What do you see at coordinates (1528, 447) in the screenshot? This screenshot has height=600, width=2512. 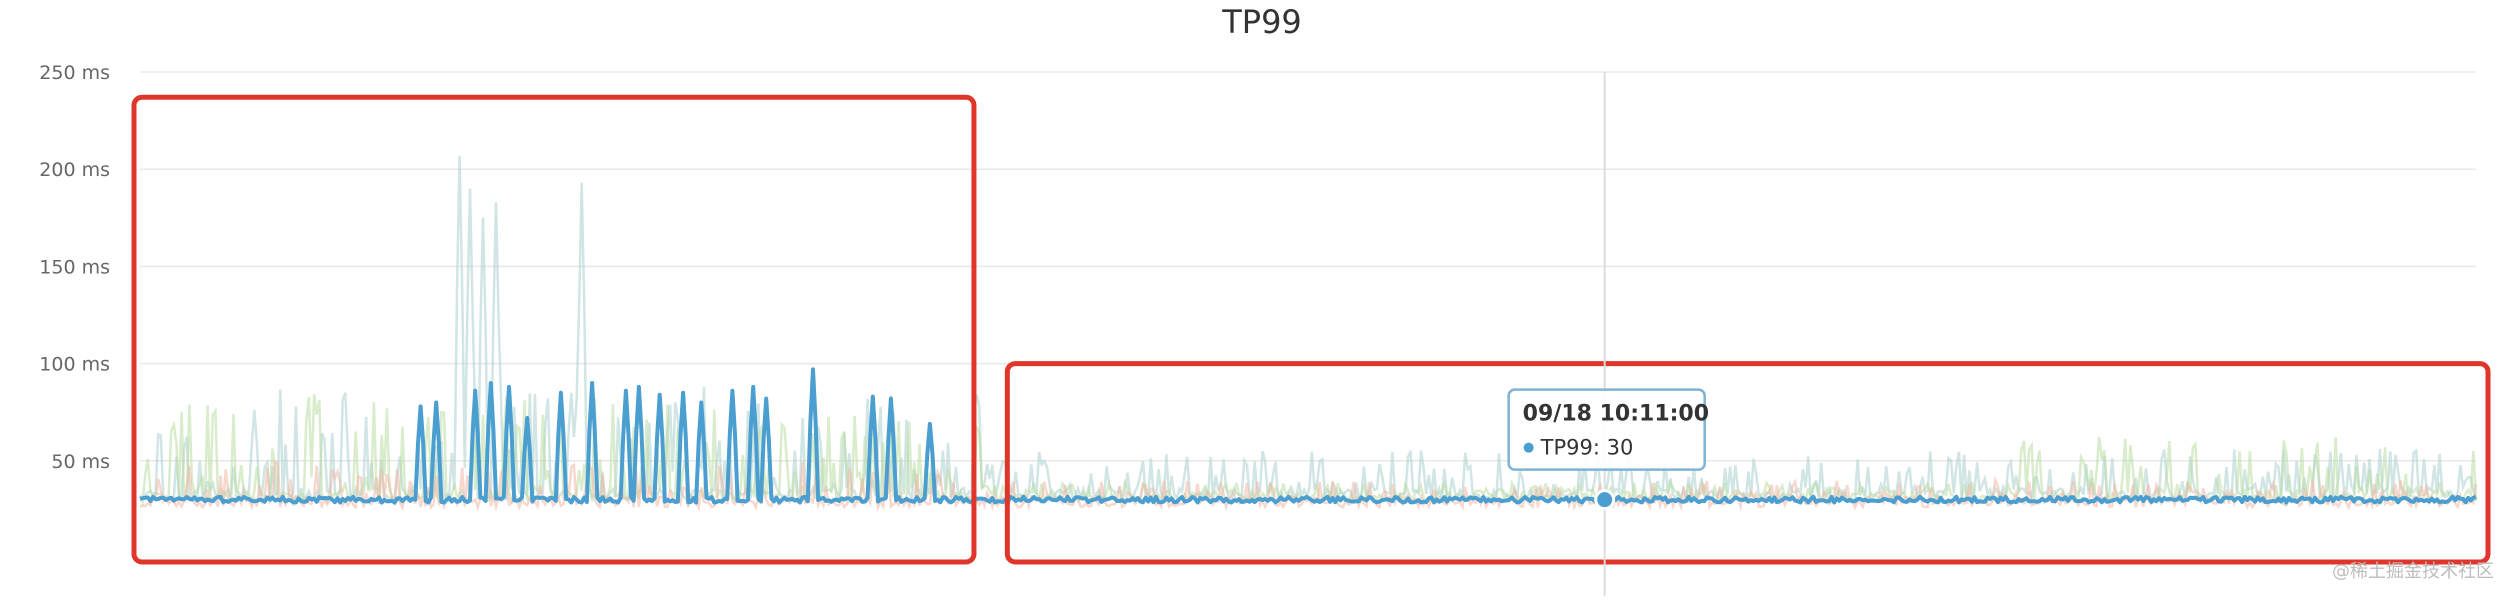 I see `tooltip-series-bullet` at bounding box center [1528, 447].